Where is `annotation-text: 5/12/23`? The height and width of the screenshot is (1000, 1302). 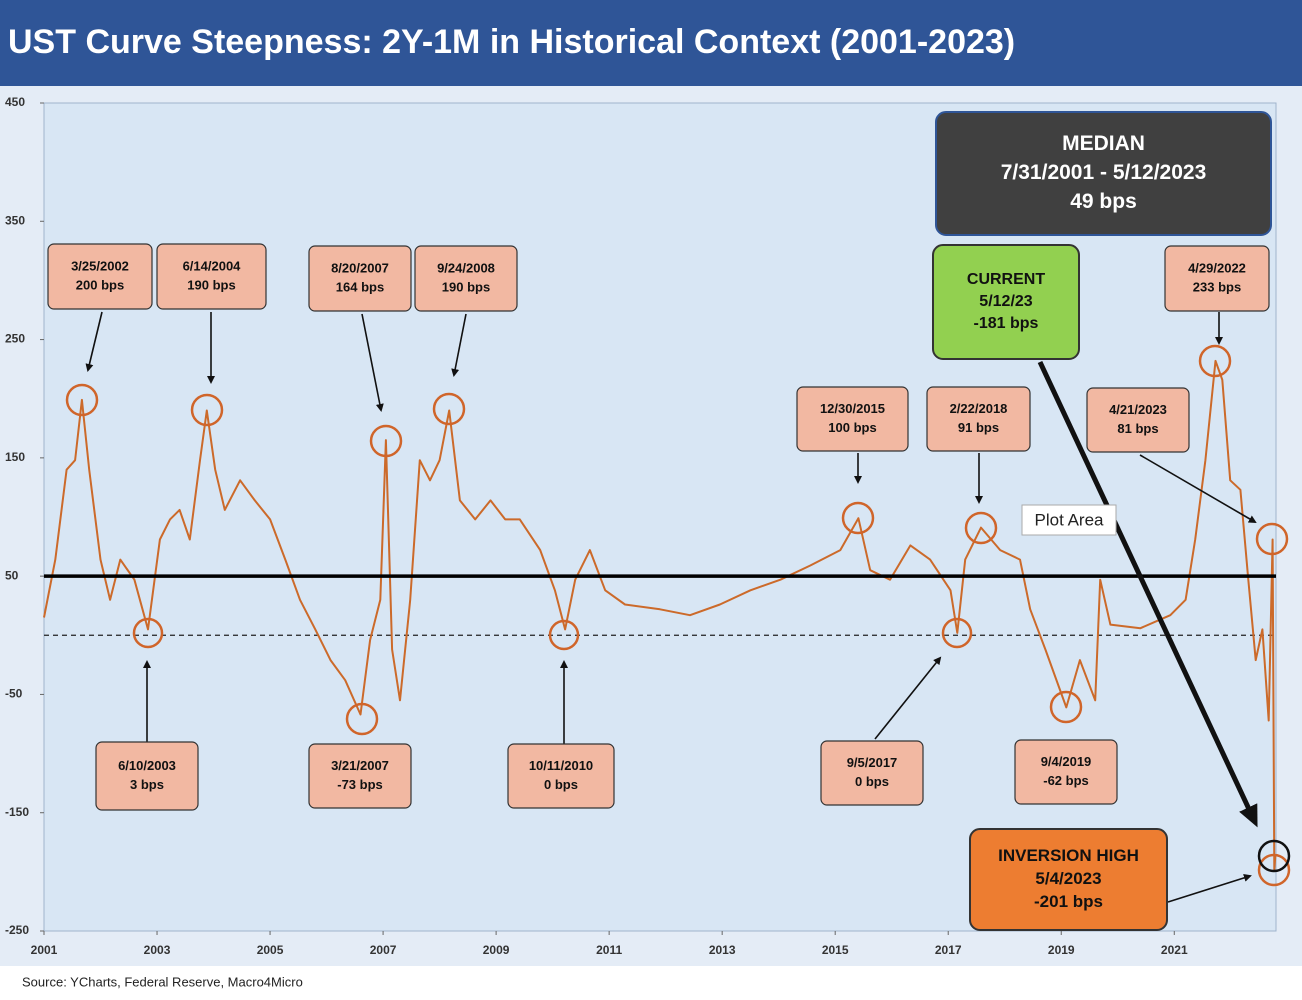 annotation-text: 5/12/23 is located at coordinates (1005, 301).